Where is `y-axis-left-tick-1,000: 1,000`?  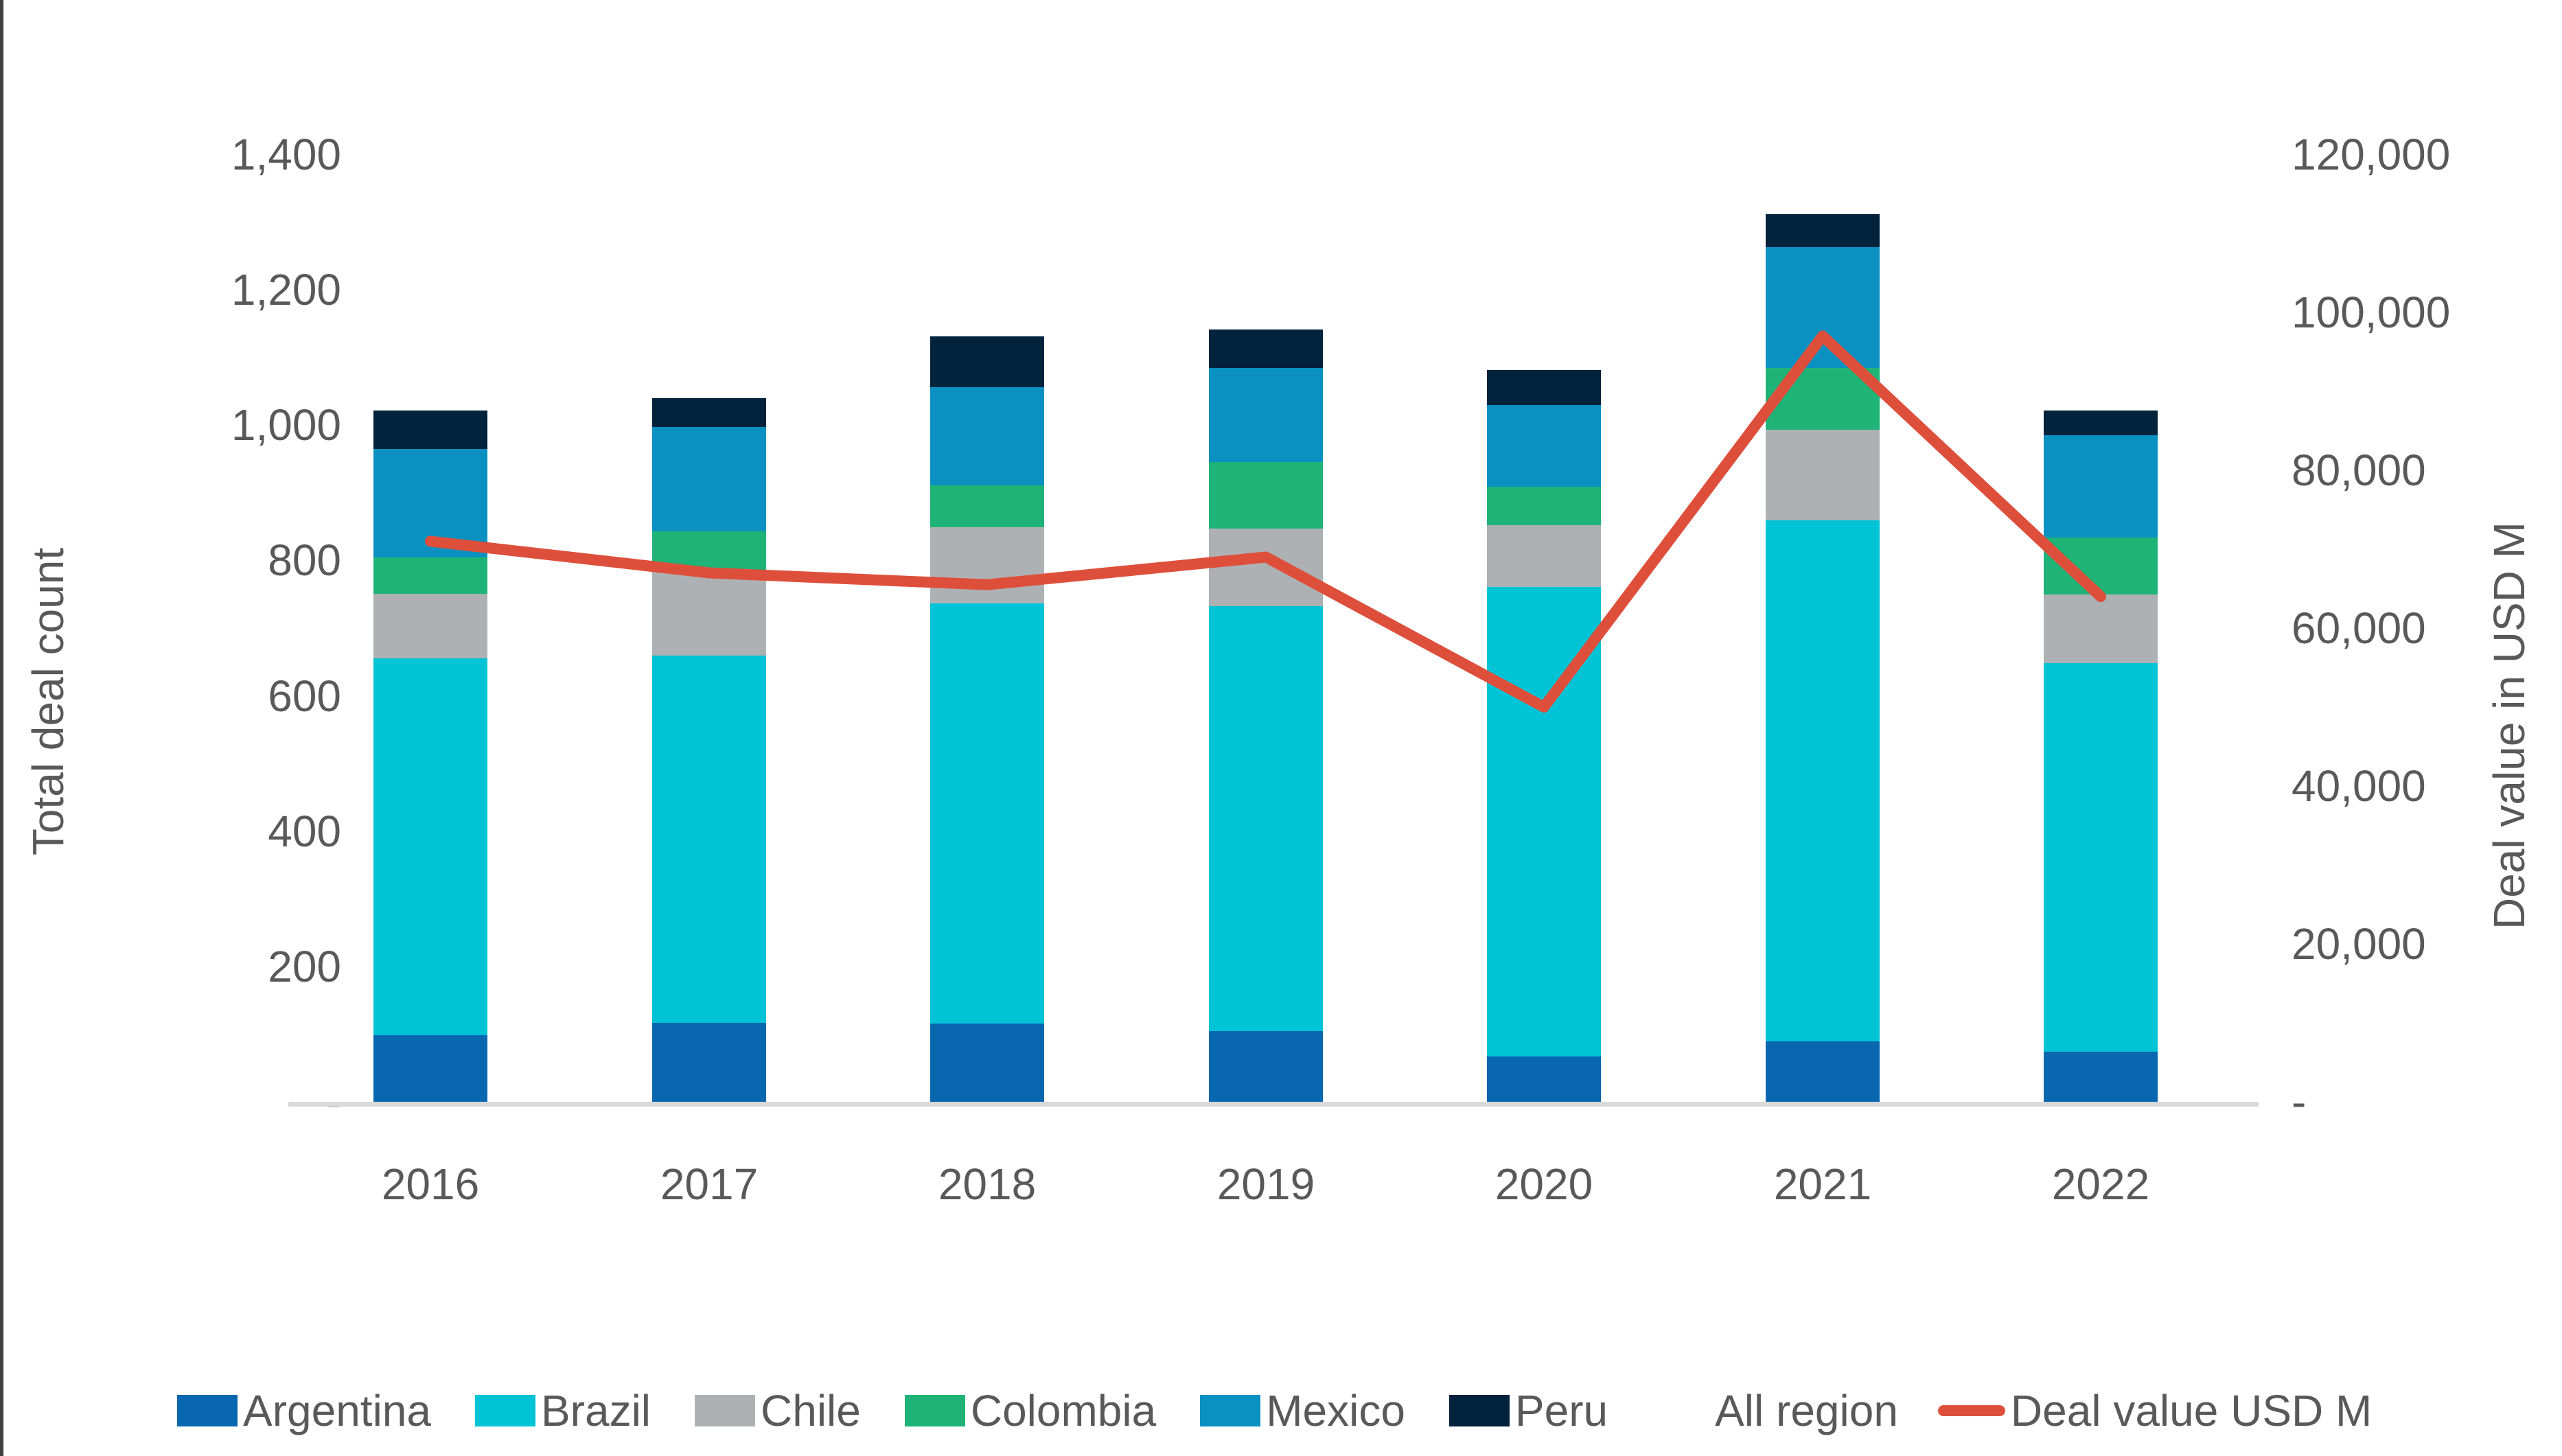
y-axis-left-tick-1,000: 1,000 is located at coordinates (286, 425).